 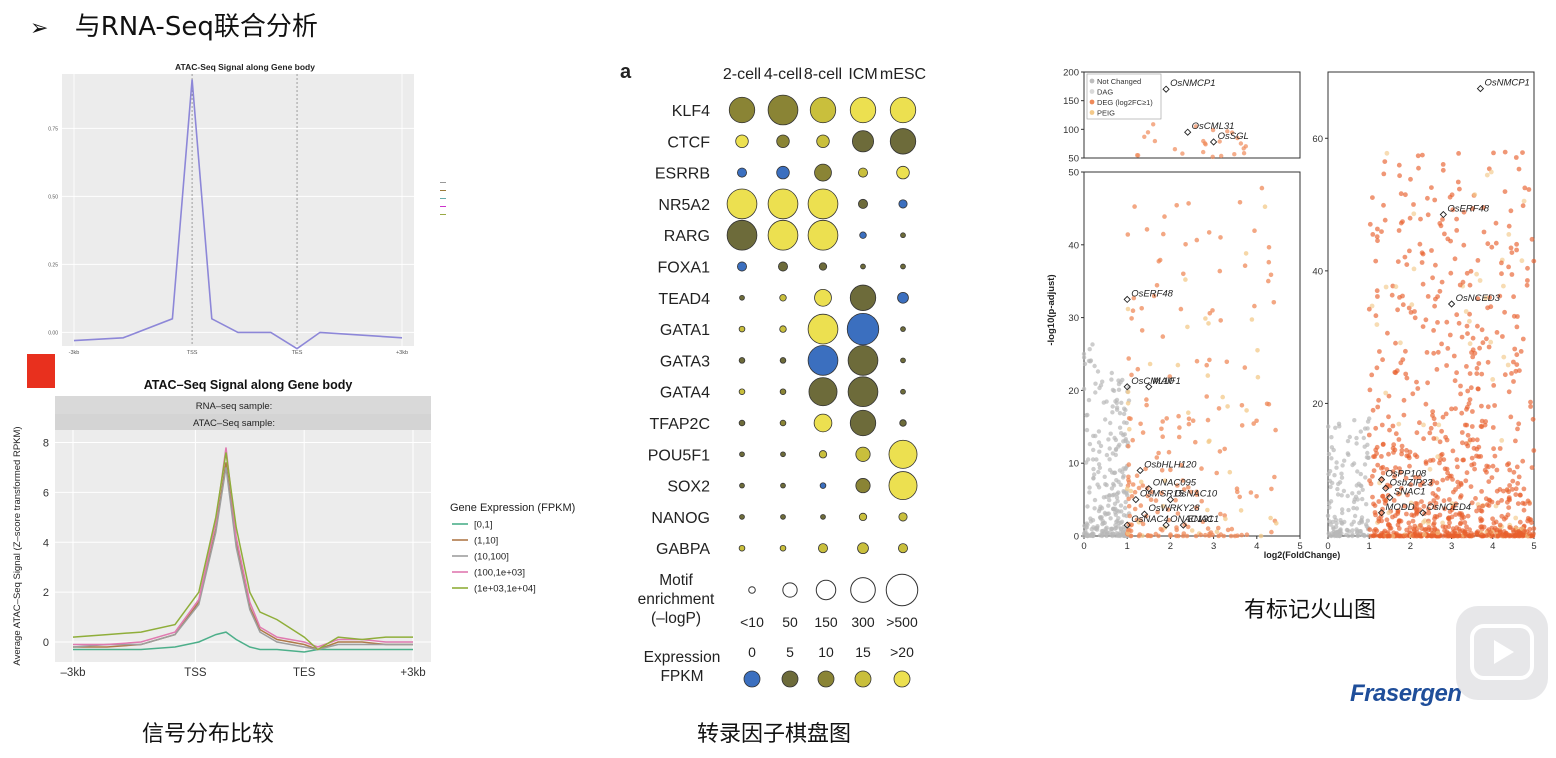 What do you see at coordinates (1502, 653) in the screenshot?
I see `video-play-button` at bounding box center [1502, 653].